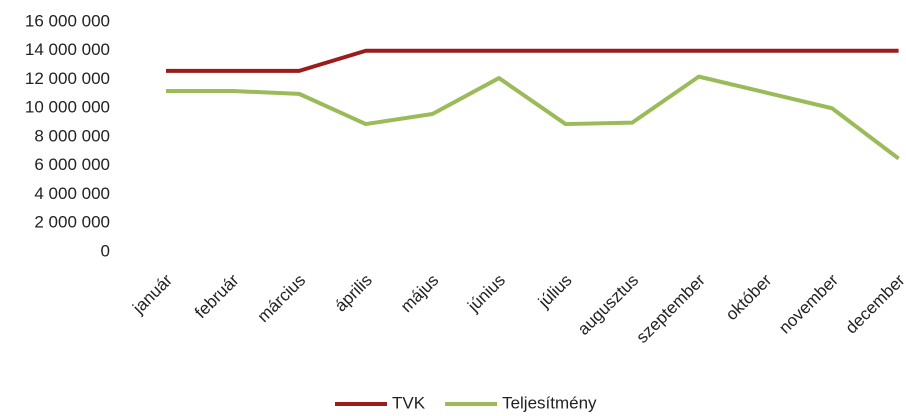 This screenshot has width=906, height=416. Describe the element at coordinates (152, 294) in the screenshot. I see `x-tick-label: január` at that location.